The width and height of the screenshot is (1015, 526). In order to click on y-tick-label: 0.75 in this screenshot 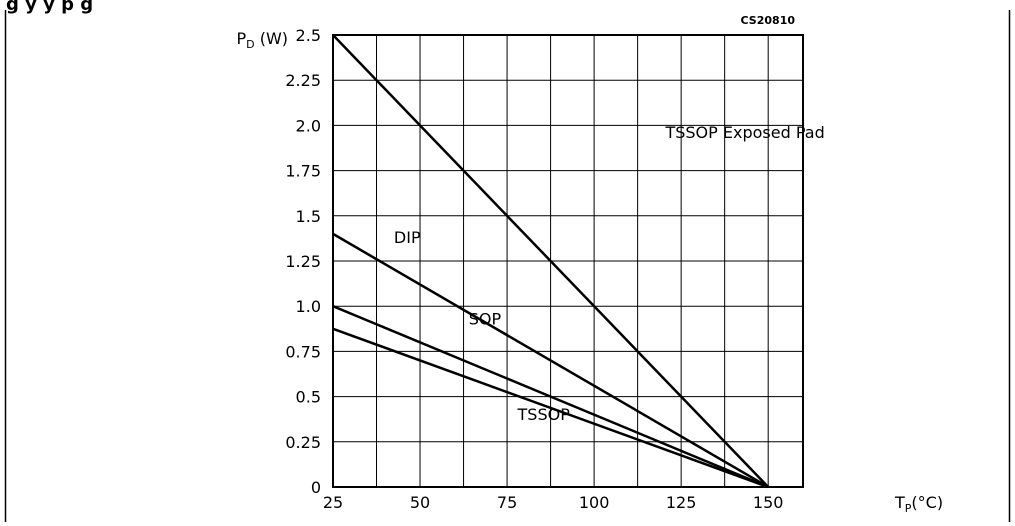, I will do `click(303, 351)`.